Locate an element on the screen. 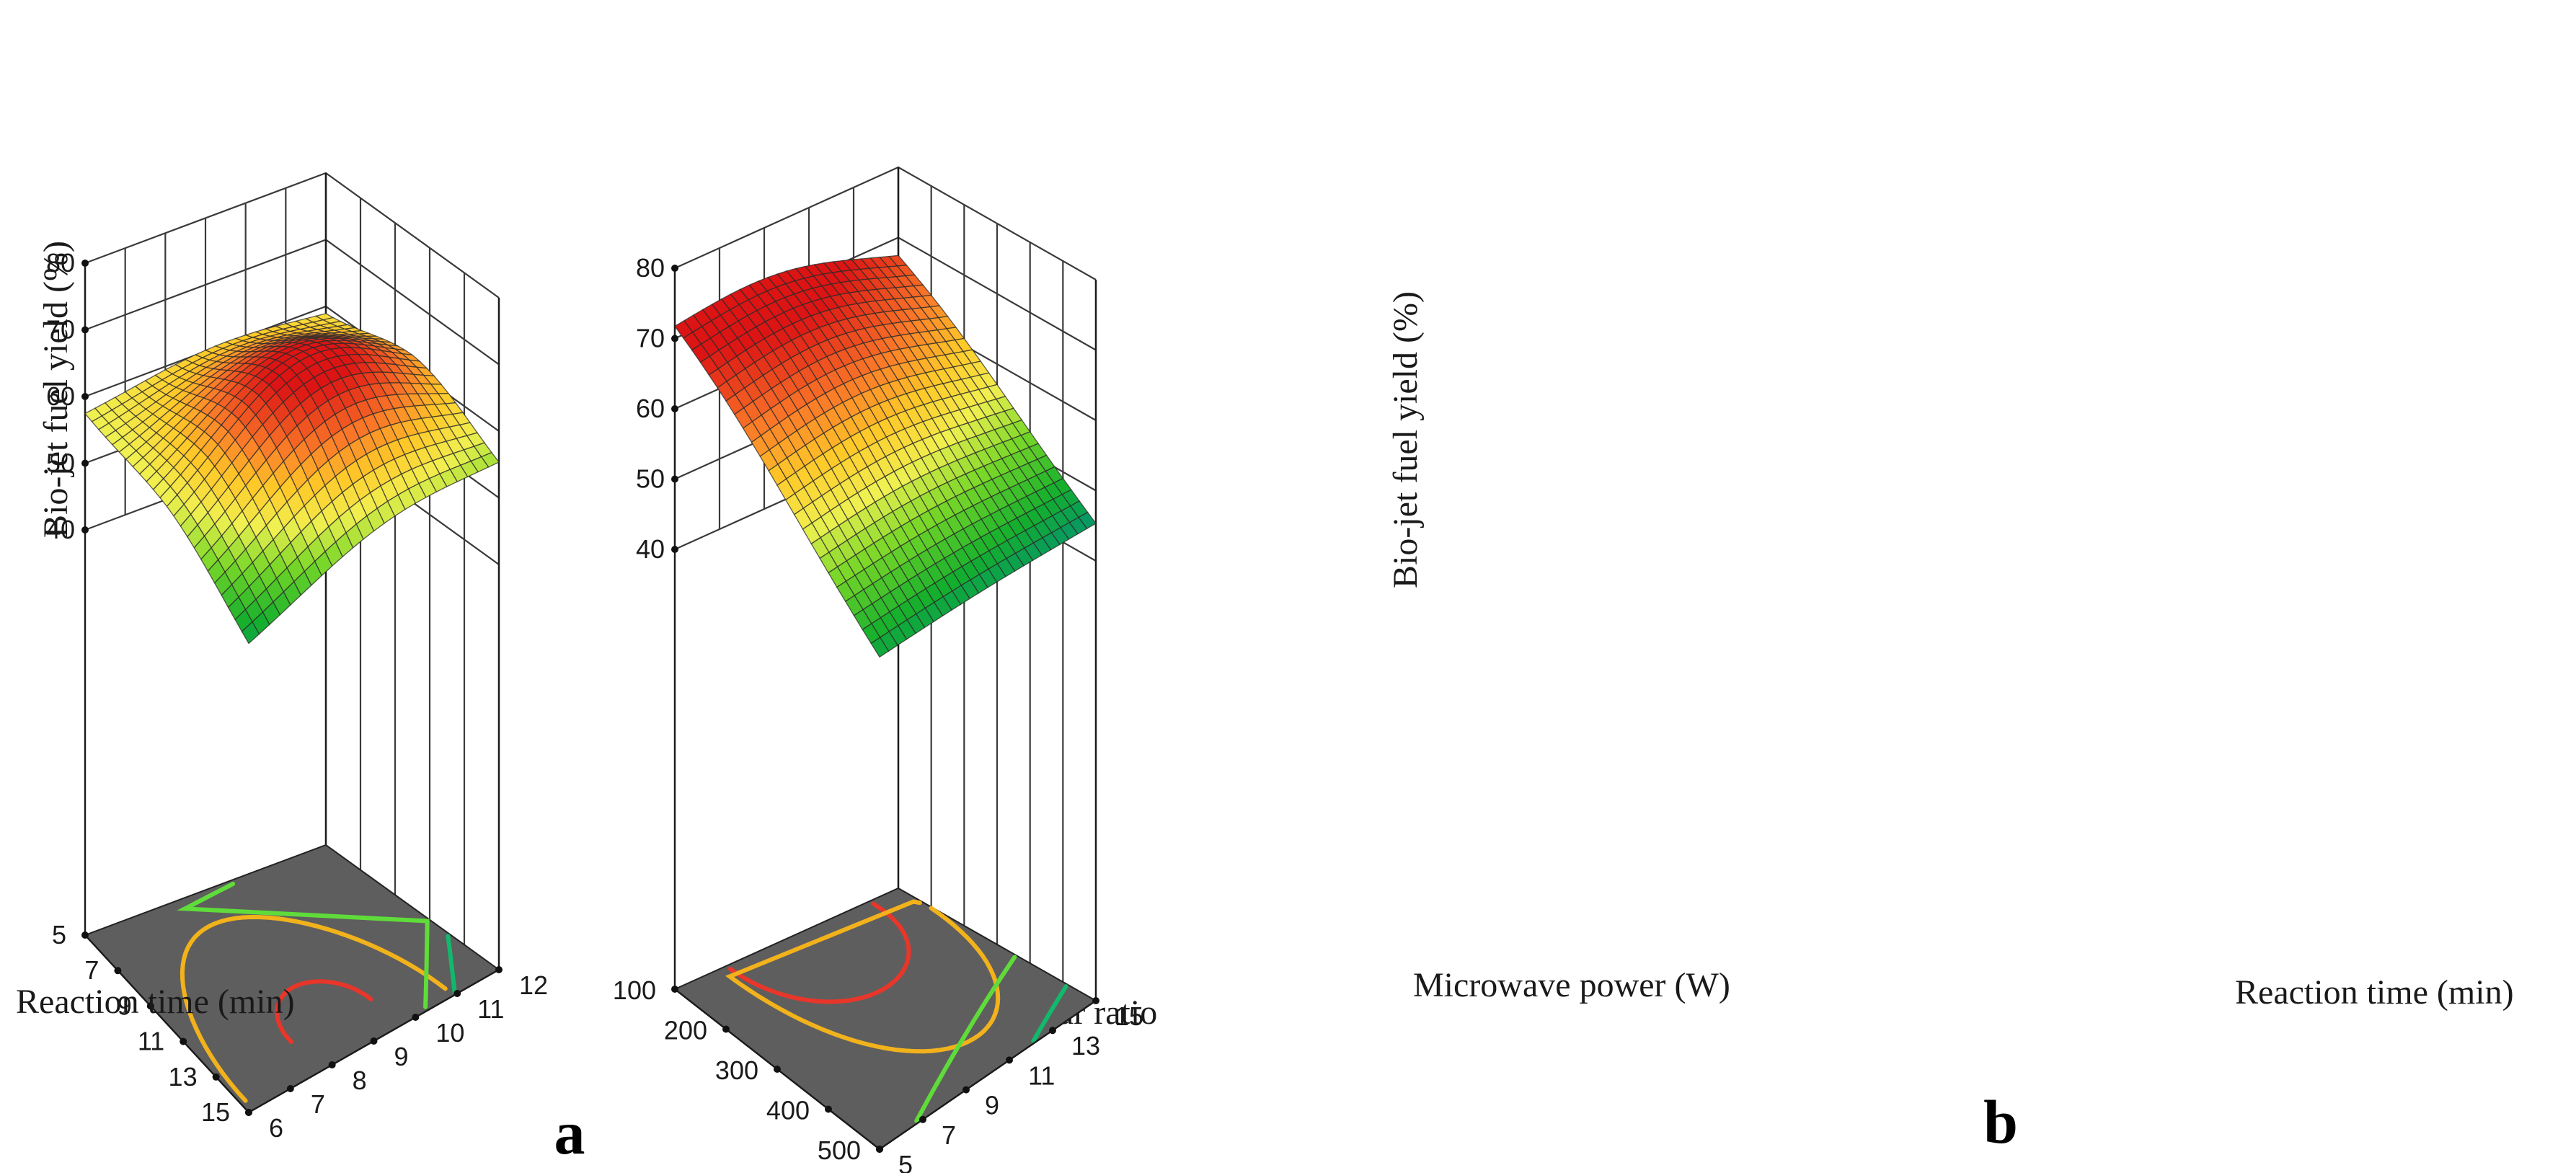  x-tick-label: 11 is located at coordinates (151, 1041).